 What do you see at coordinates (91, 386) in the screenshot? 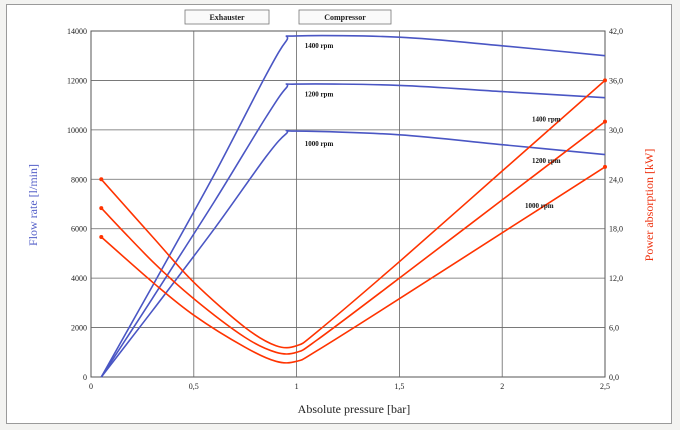
I see `x-tick-label: 0` at bounding box center [91, 386].